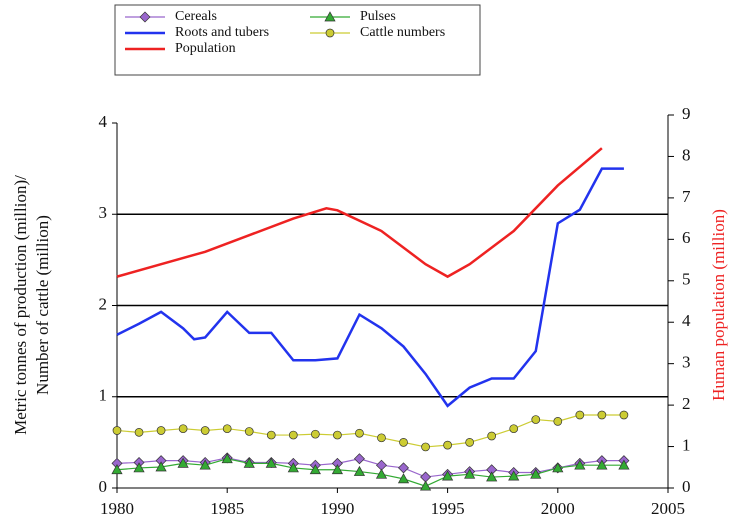 The image size is (751, 525). Describe the element at coordinates (686, 486) in the screenshot. I see `y2-tick-label: 0` at that location.